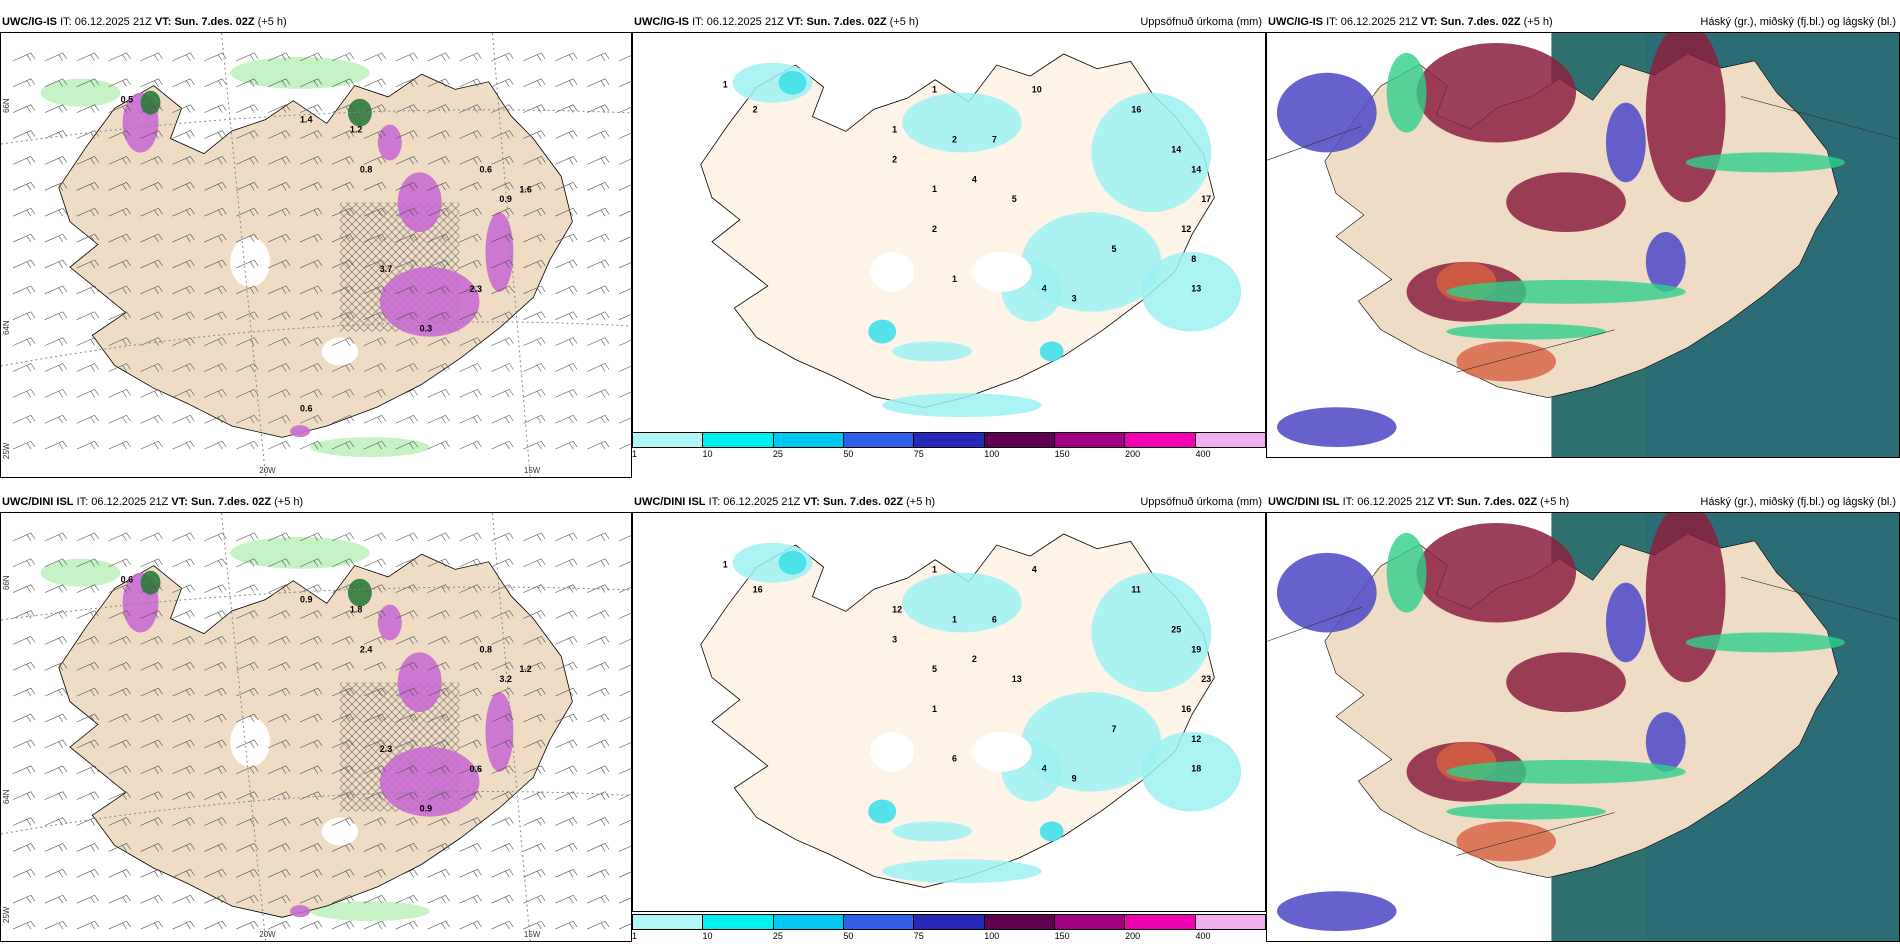  What do you see at coordinates (370, 447) in the screenshot?
I see `sea-precip-area` at bounding box center [370, 447].